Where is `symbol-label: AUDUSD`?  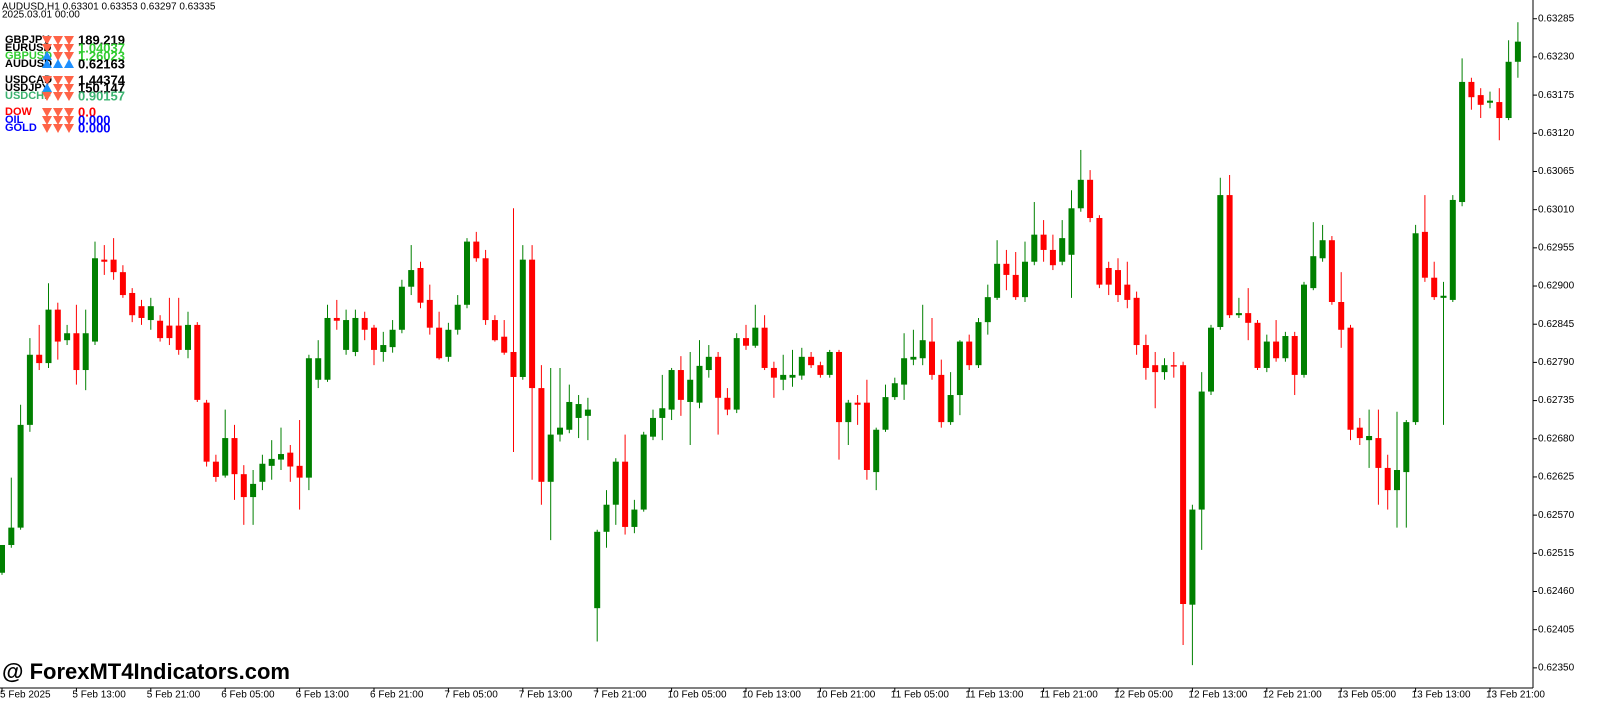
symbol-label: AUDUSD is located at coordinates (28, 64).